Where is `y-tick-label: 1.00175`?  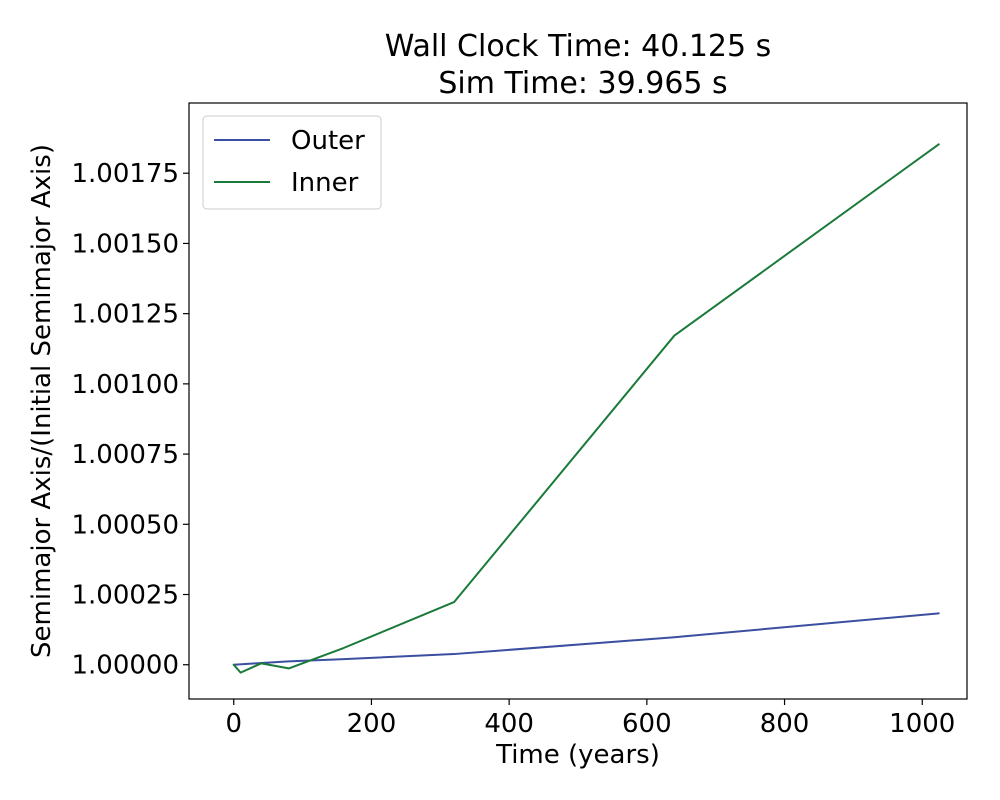
y-tick-label: 1.00175 is located at coordinates (125, 174).